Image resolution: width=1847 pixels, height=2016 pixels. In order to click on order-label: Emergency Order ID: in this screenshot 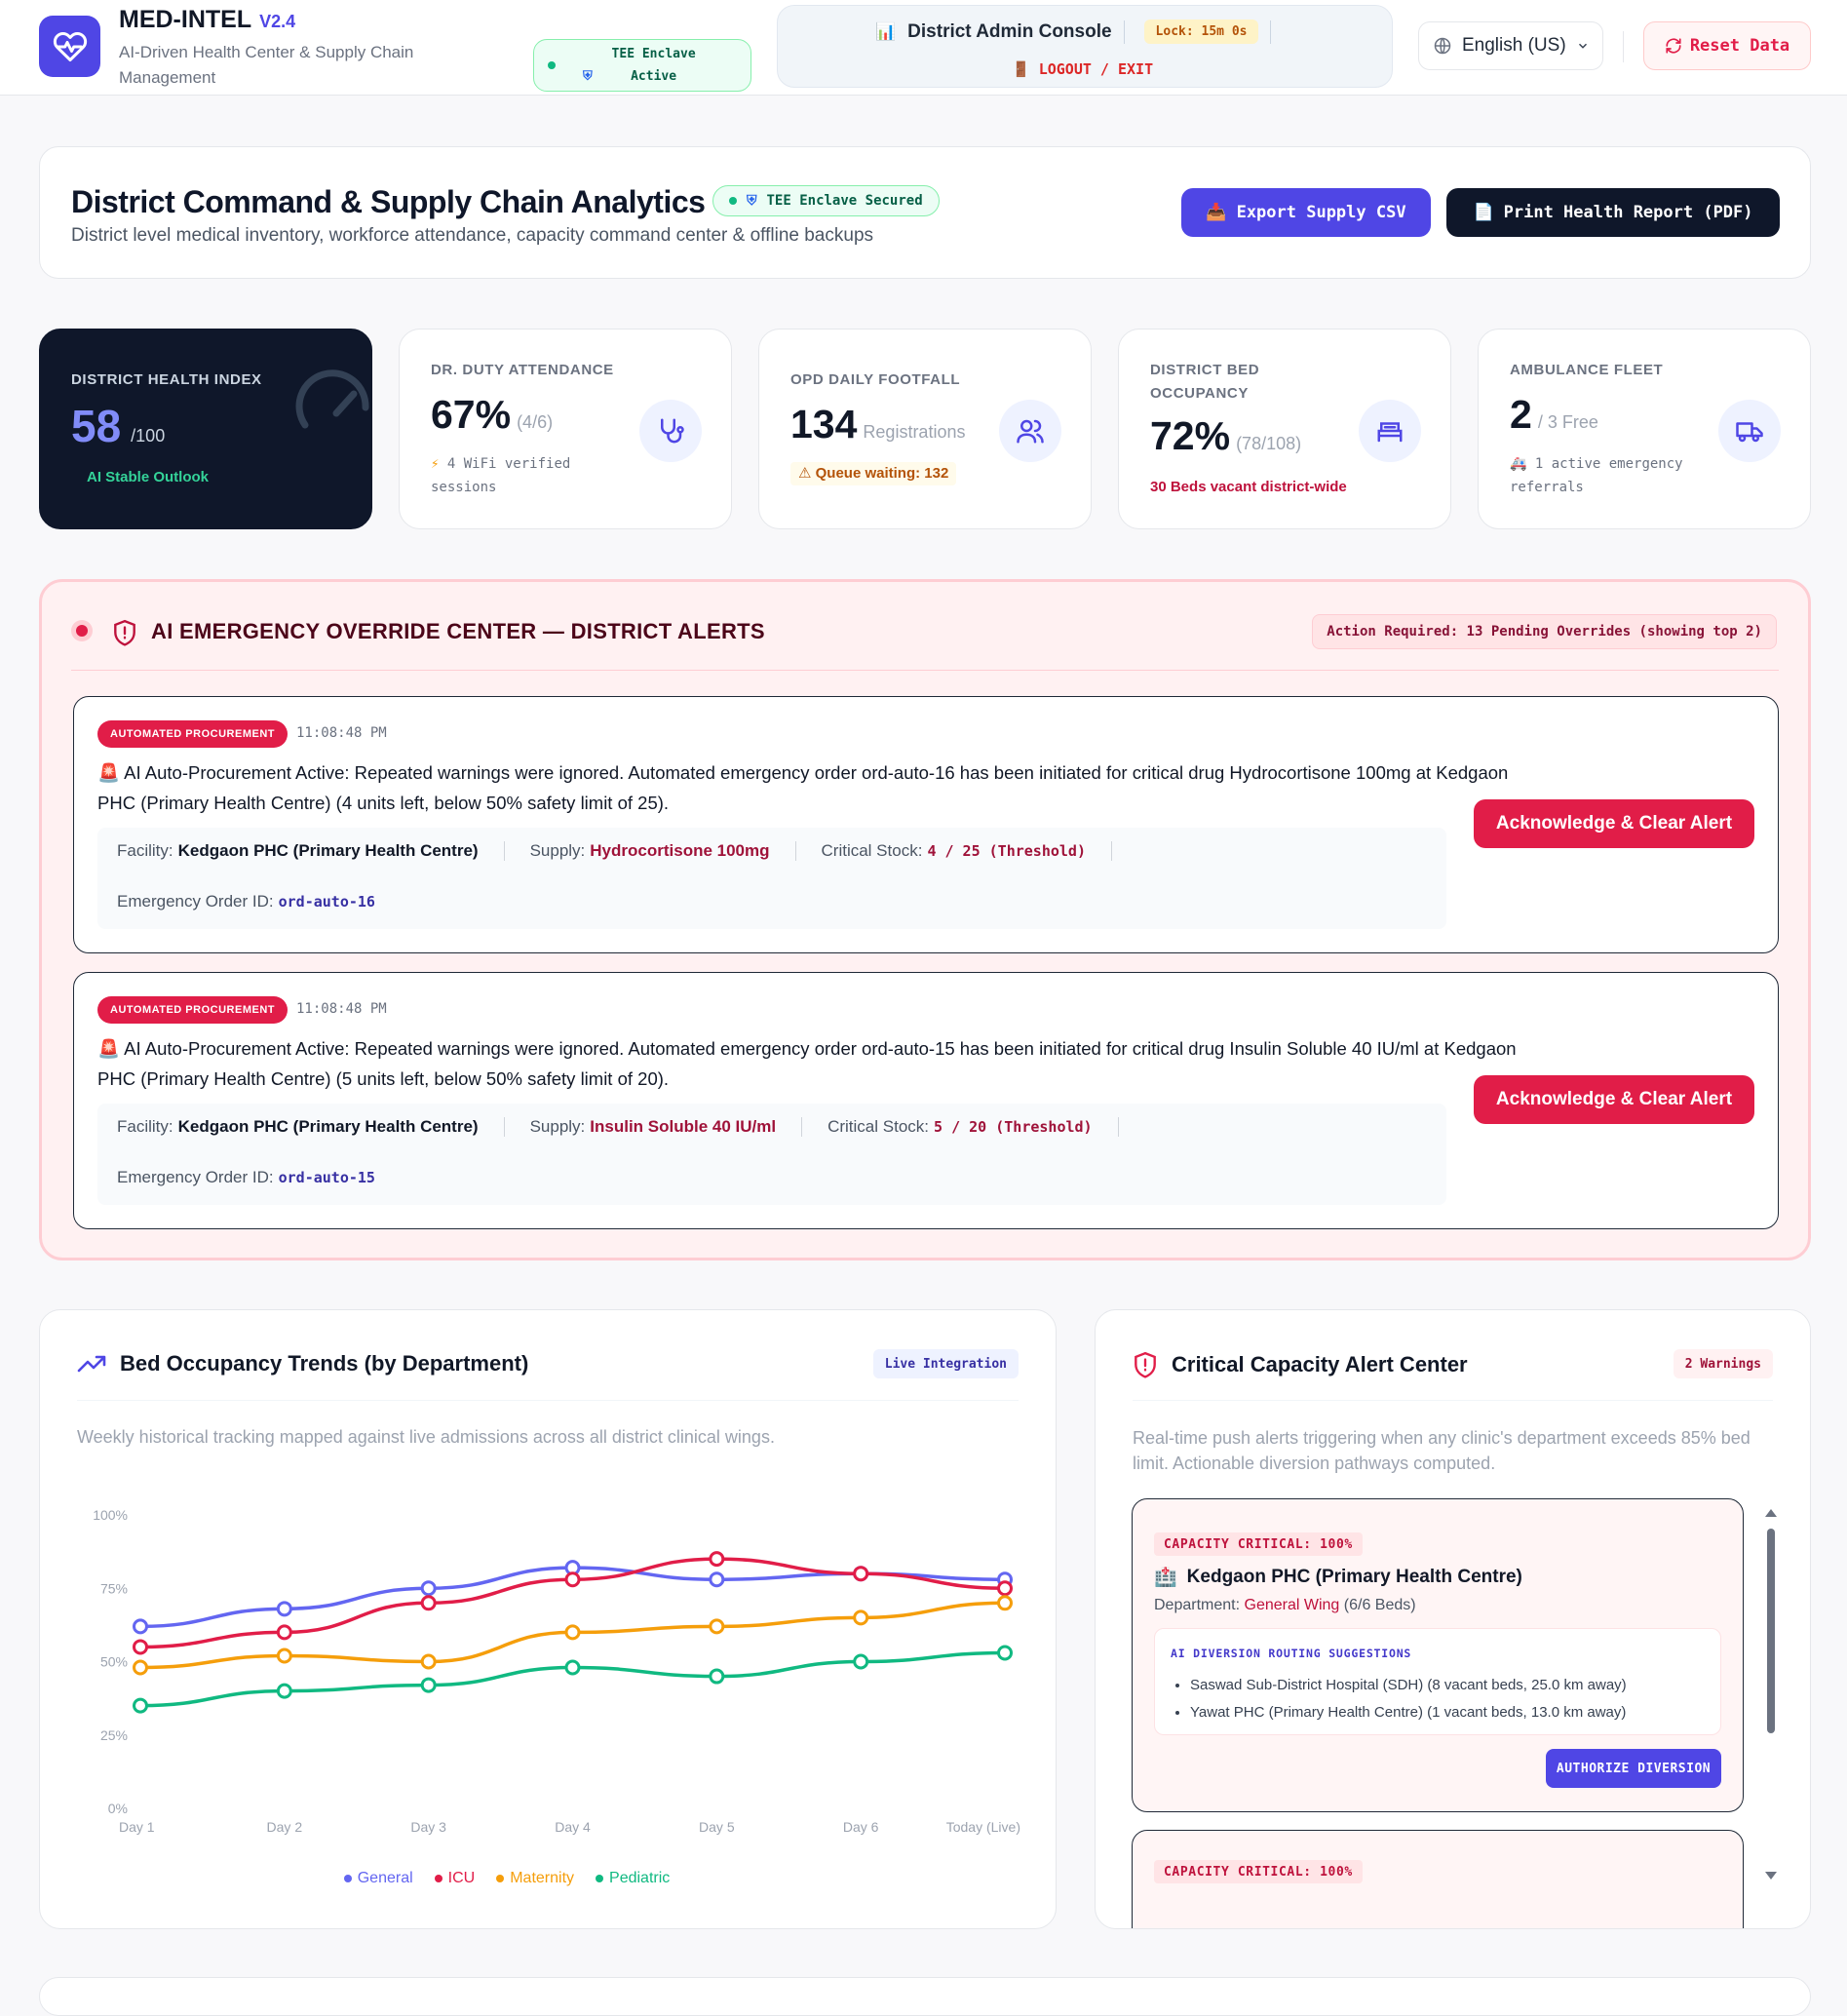, I will do `click(195, 1177)`.